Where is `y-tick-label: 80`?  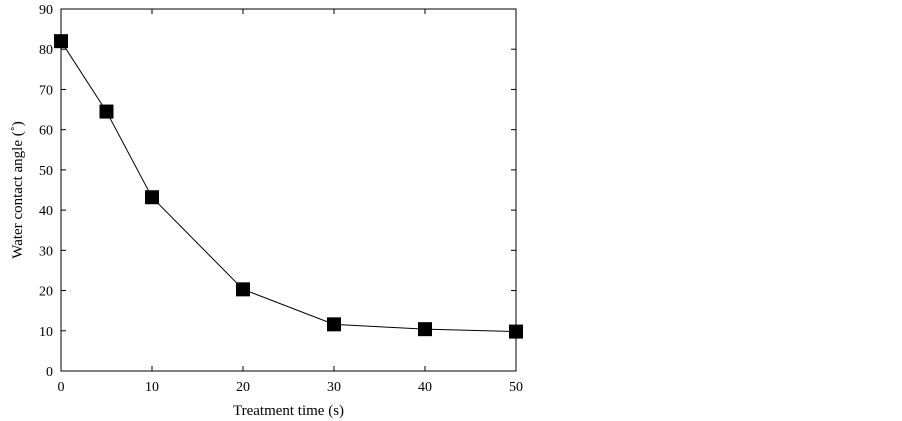
y-tick-label: 80 is located at coordinates (46, 50).